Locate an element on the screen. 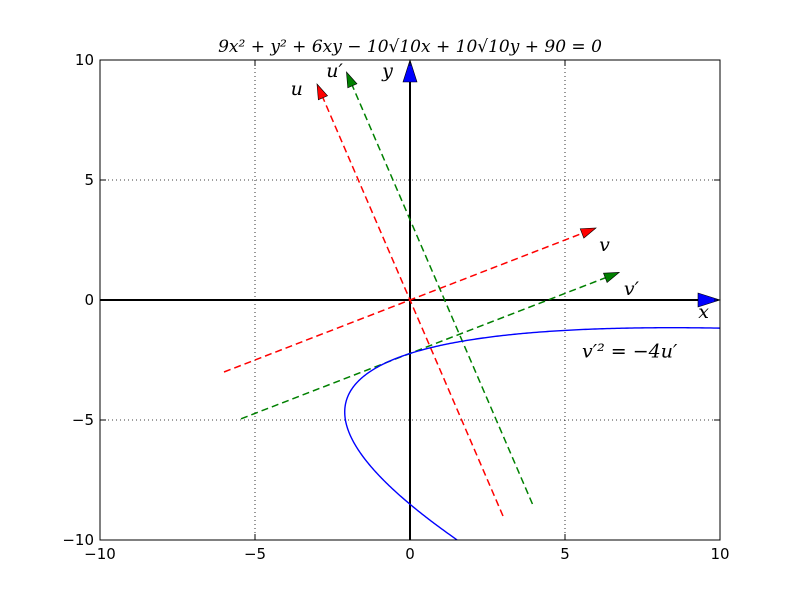  label-y: y is located at coordinates (387, 71).